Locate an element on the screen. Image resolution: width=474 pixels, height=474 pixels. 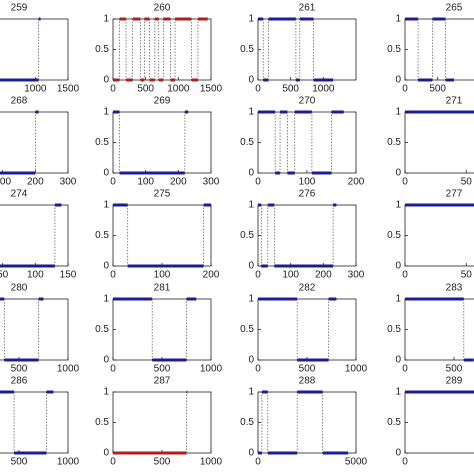
x-tick-label: 300 is located at coordinates (68, 182).